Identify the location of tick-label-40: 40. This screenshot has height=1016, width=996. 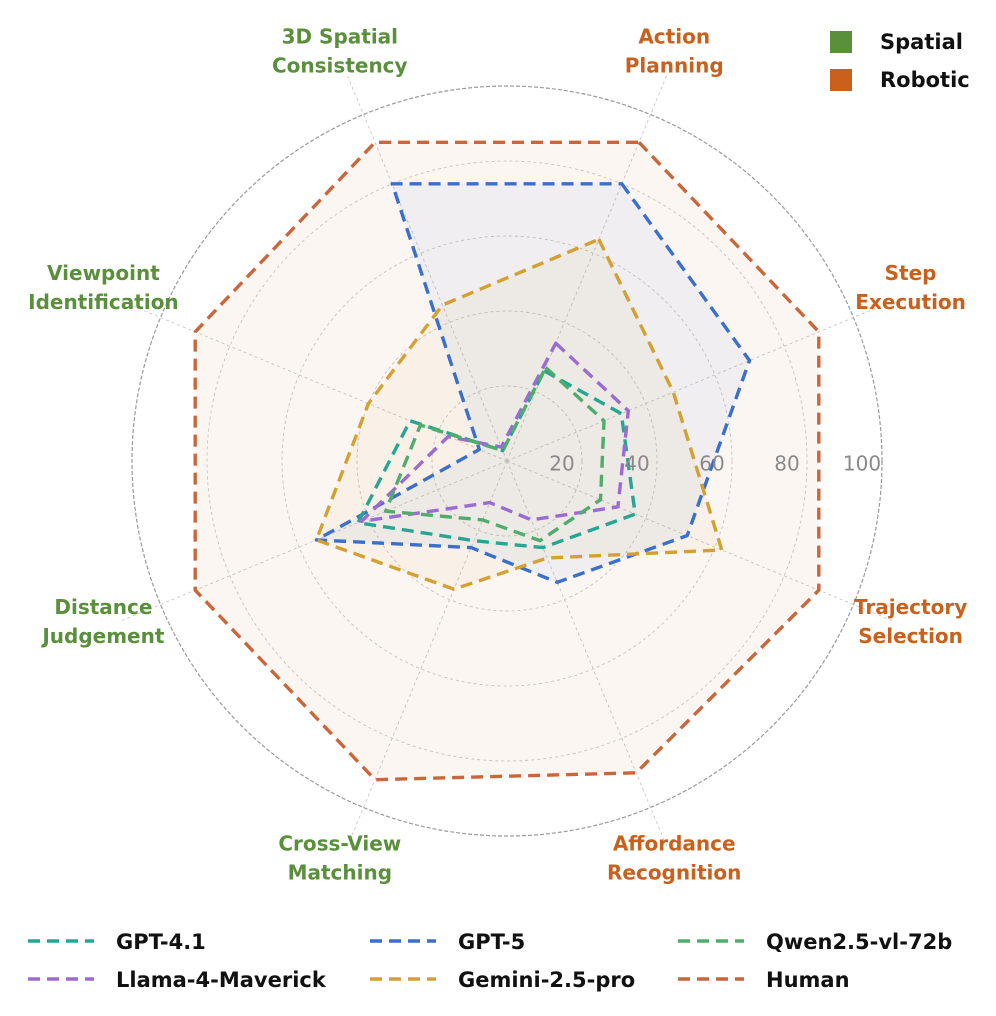
(636, 464).